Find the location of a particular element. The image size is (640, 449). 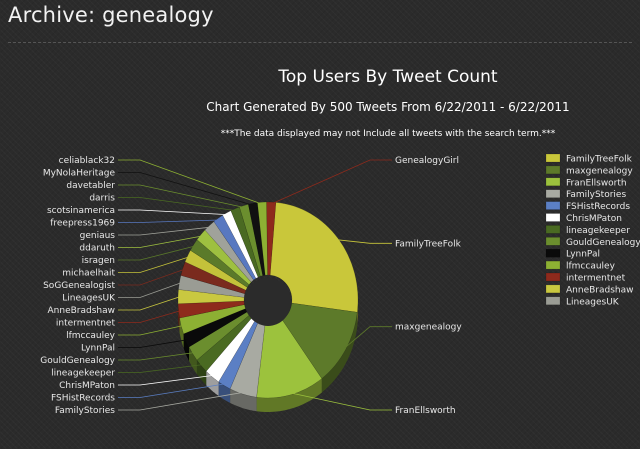

slice-side-chrismpaton is located at coordinates (212, 383).